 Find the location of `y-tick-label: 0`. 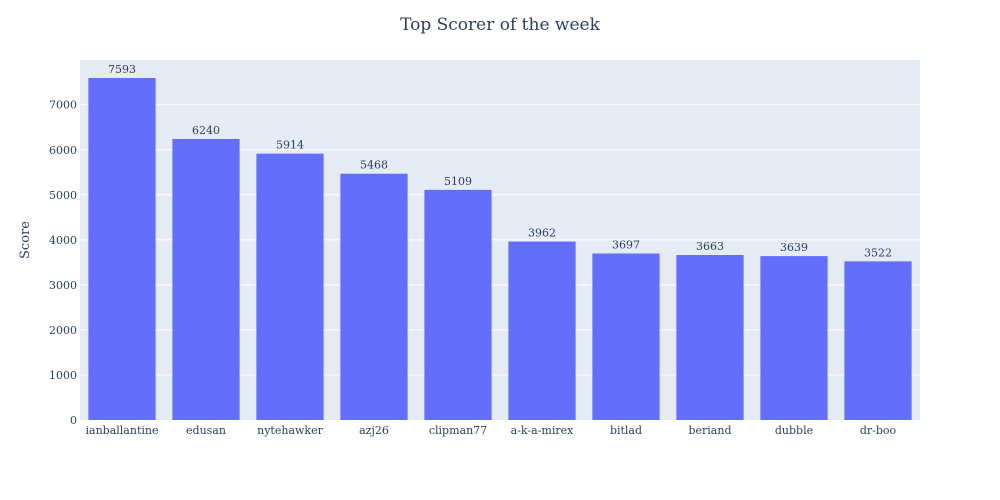

y-tick-label: 0 is located at coordinates (73, 420).